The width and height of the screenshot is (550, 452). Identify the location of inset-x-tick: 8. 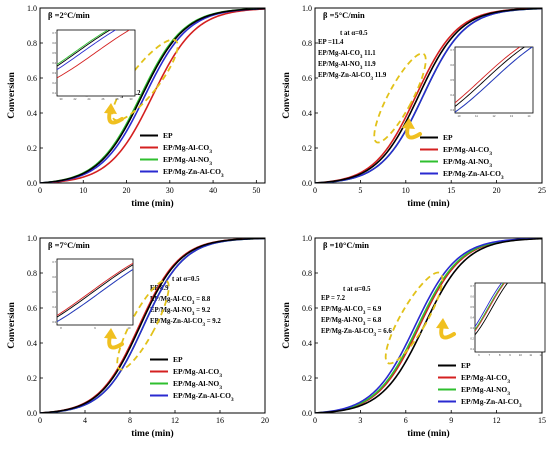
(500, 355).